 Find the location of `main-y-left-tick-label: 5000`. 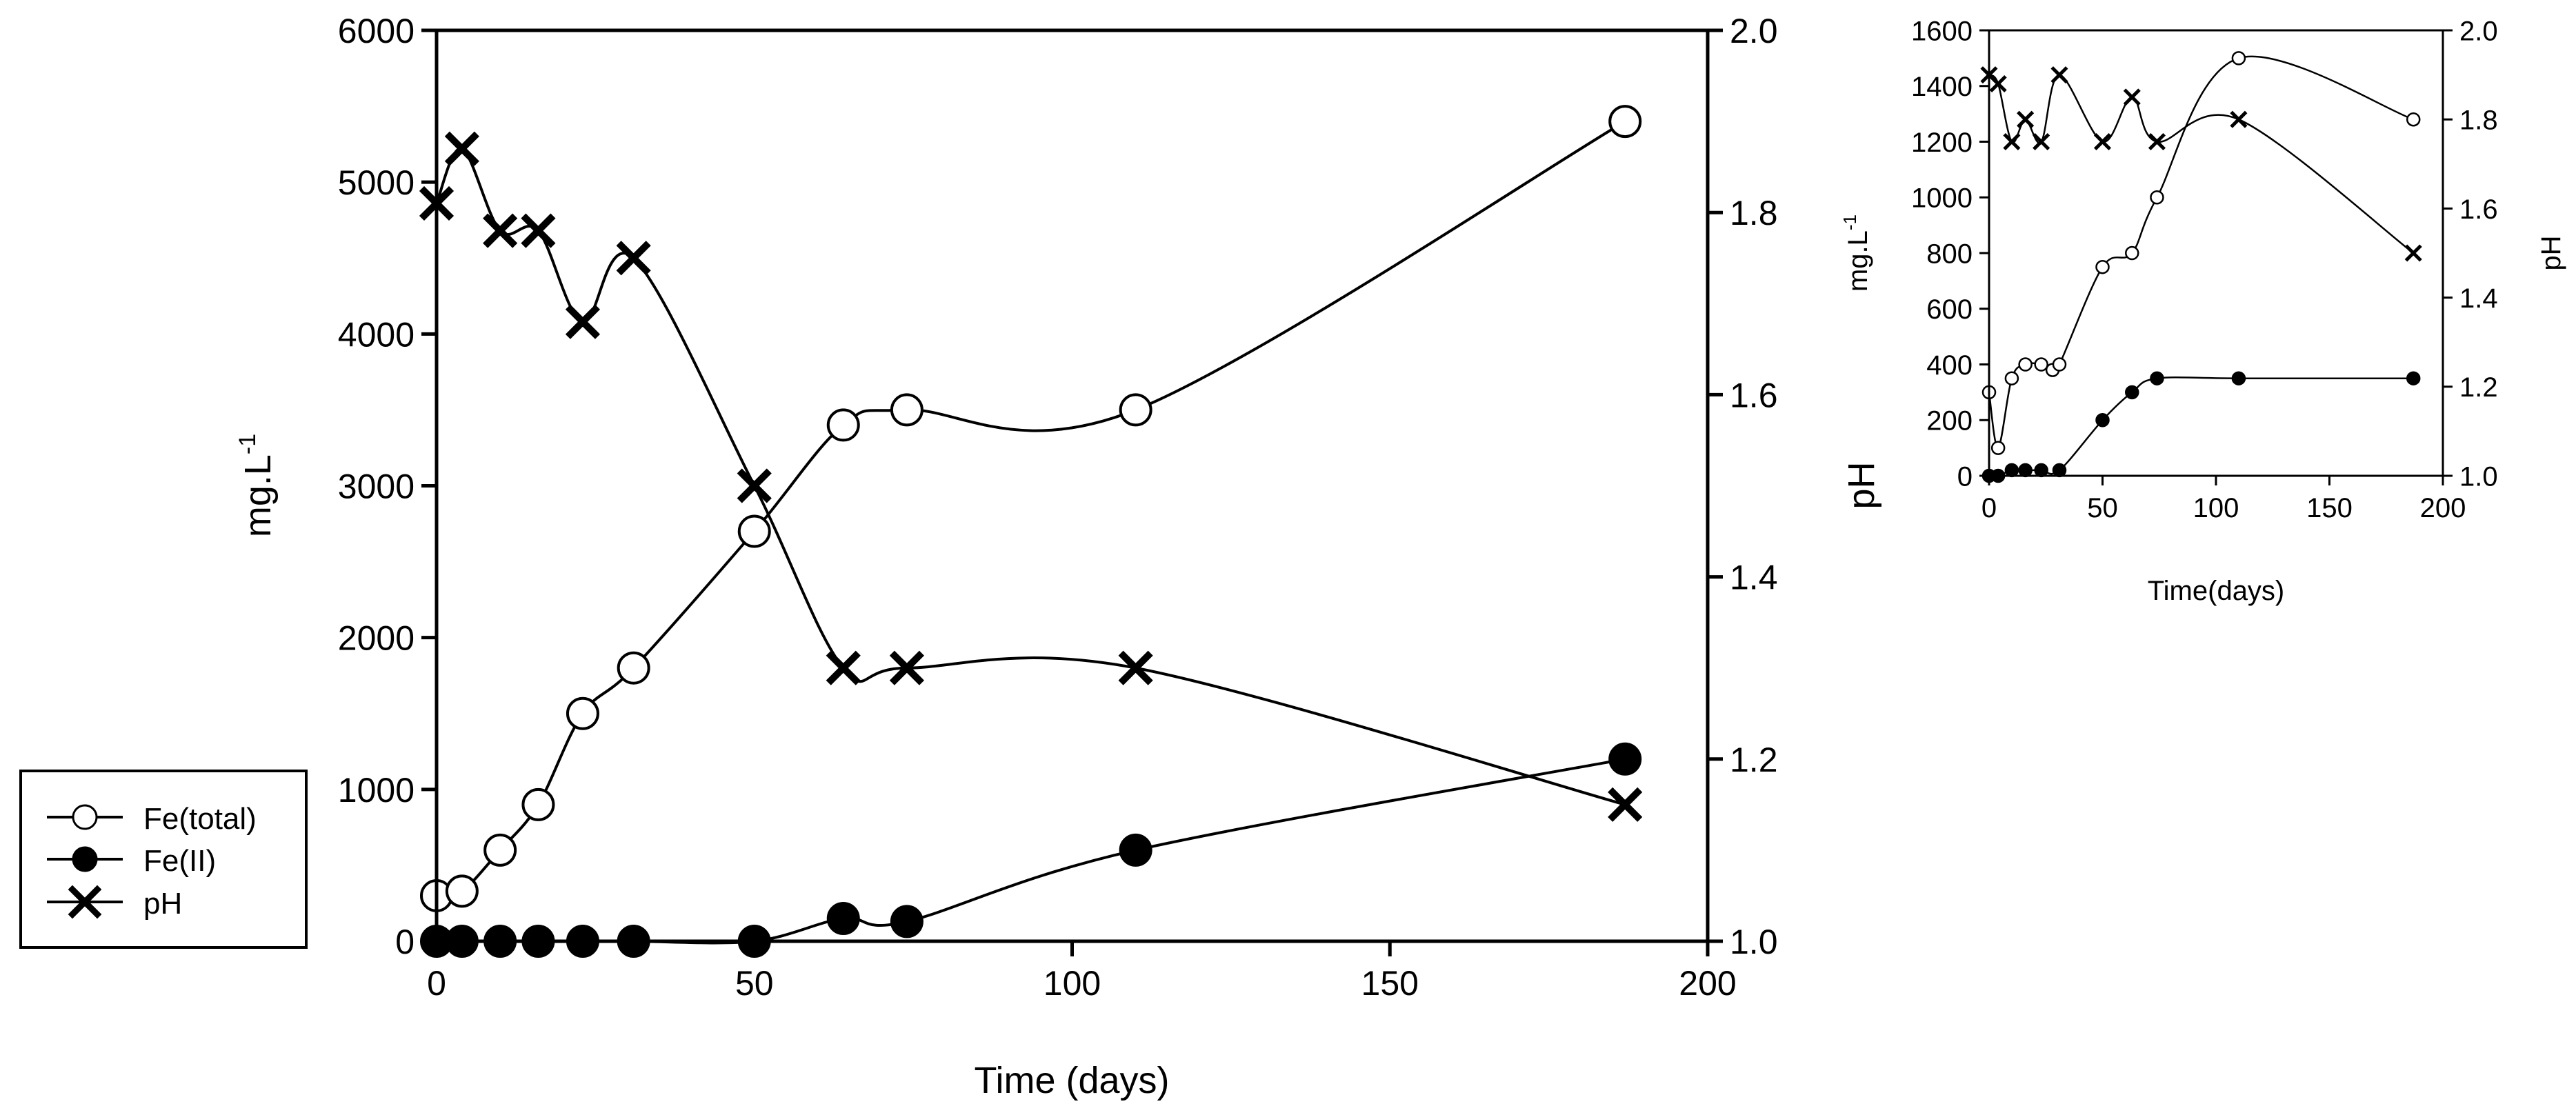

main-y-left-tick-label: 5000 is located at coordinates (376, 182).